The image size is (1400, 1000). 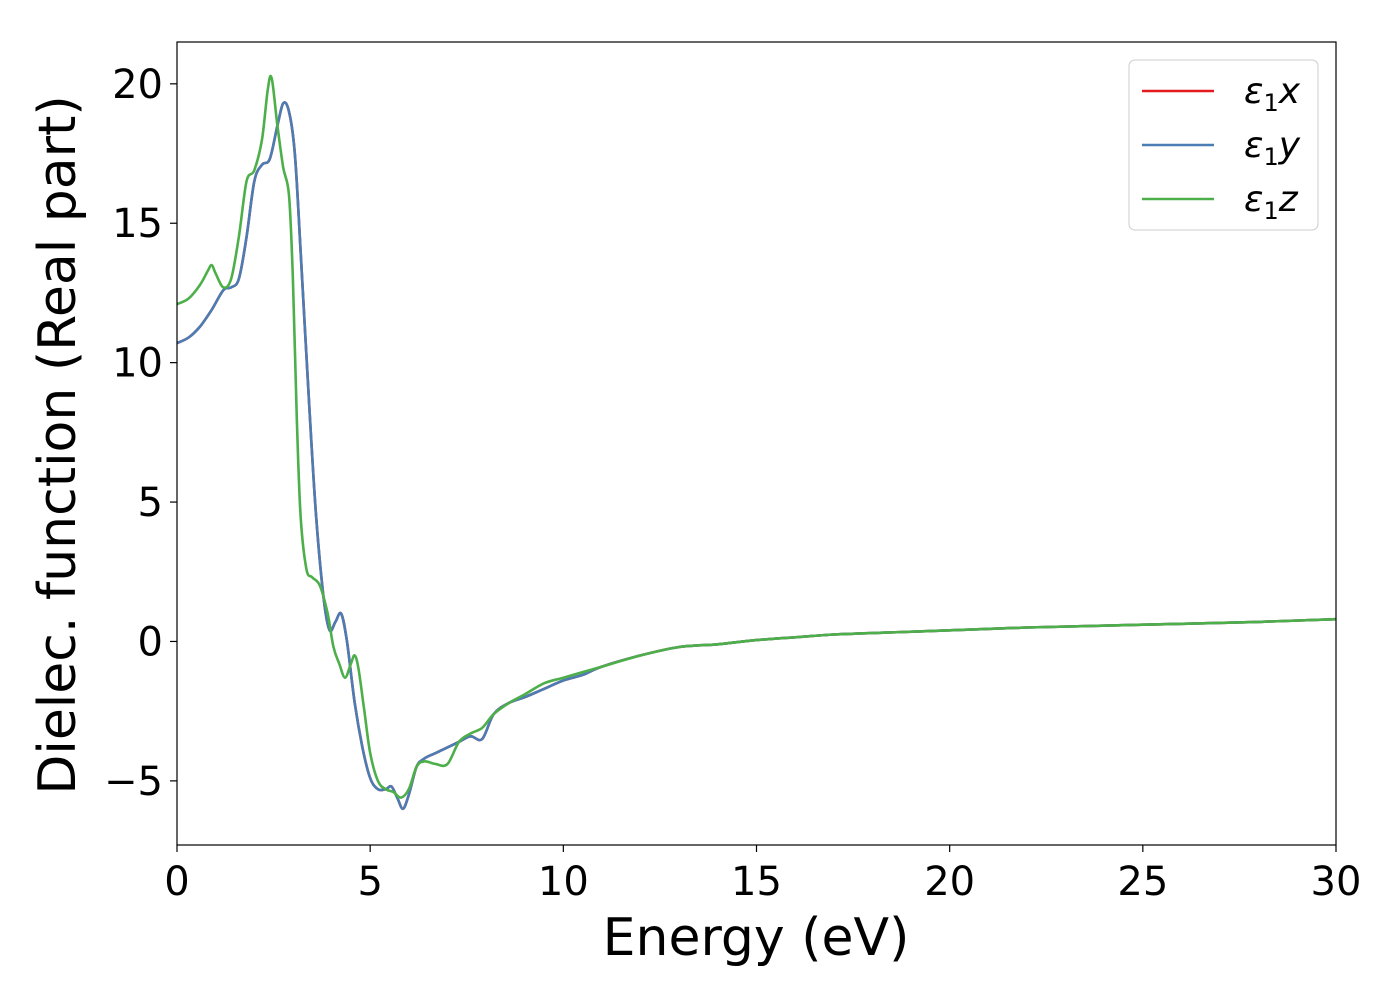 I want to click on y-axis-ticks: −5 0 5 10 15 20, so click(x=140, y=433).